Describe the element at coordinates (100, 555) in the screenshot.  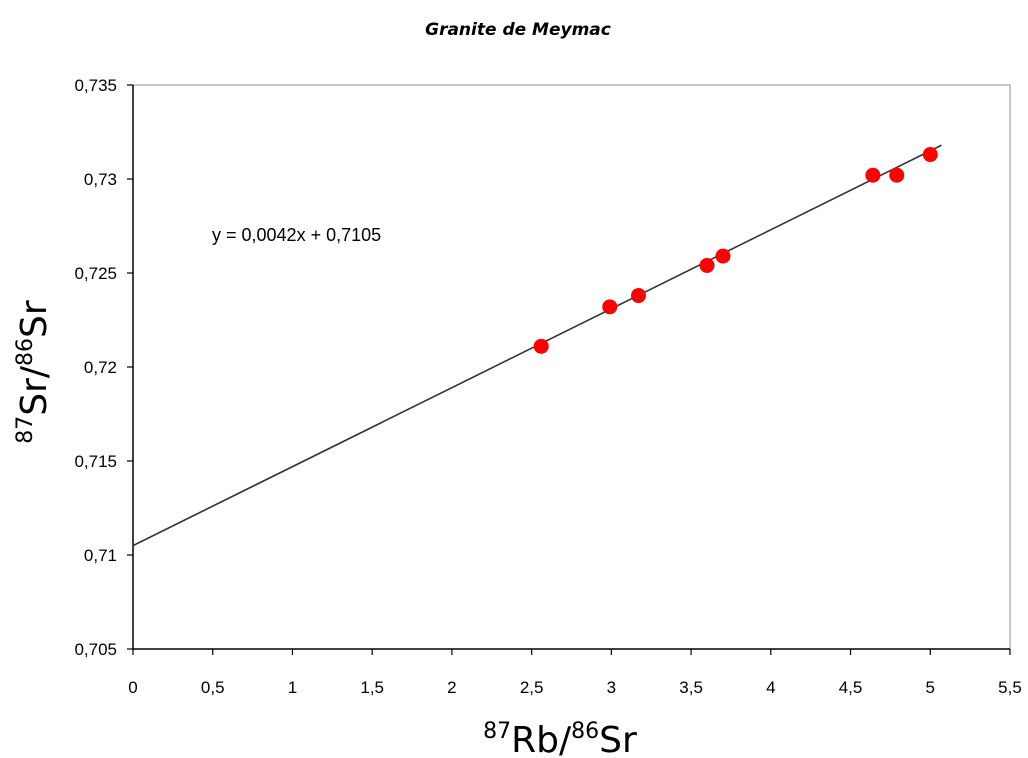
I see `y-tick-label: 0,71` at that location.